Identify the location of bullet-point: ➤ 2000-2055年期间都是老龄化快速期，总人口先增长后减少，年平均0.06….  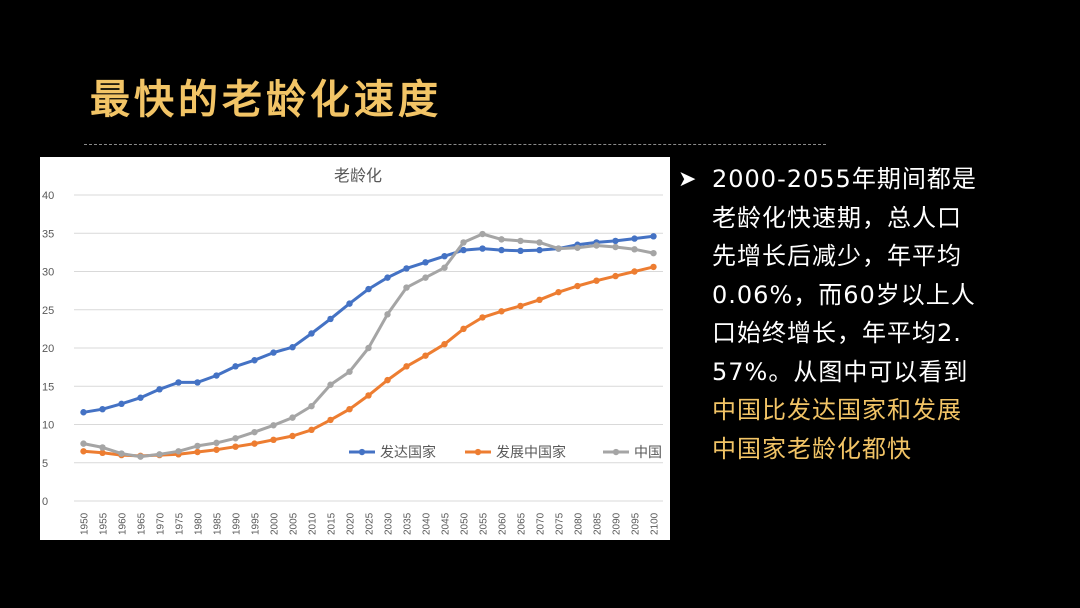
(828, 314).